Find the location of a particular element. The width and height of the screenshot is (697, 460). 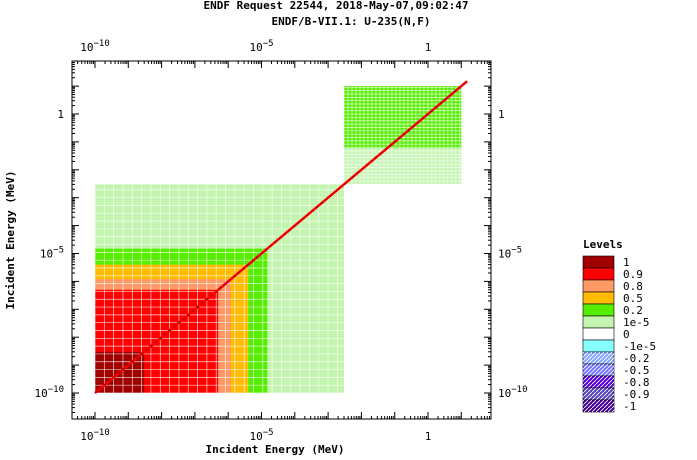

legend-label-9: -0.5 is located at coordinates (636, 370).